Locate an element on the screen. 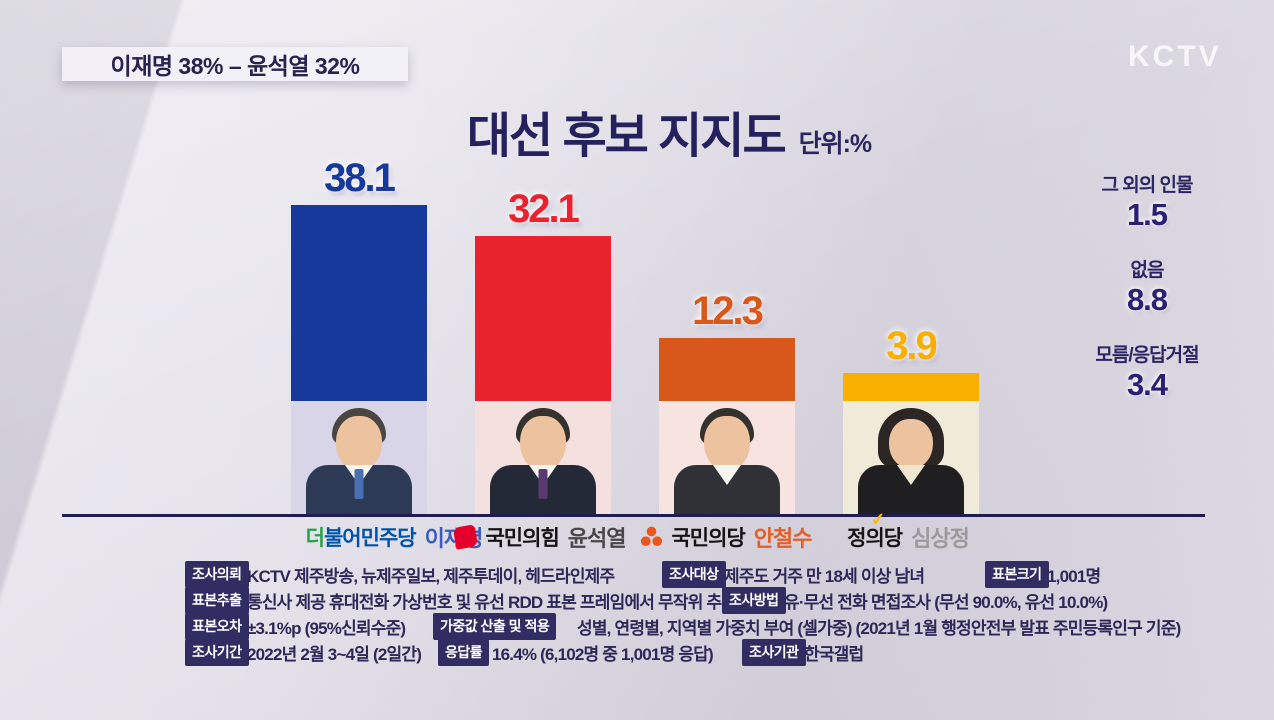 Image resolution: width=1274 pixels, height=720 pixels. meta-text-sample-size: 1,001명 is located at coordinates (1074, 576).